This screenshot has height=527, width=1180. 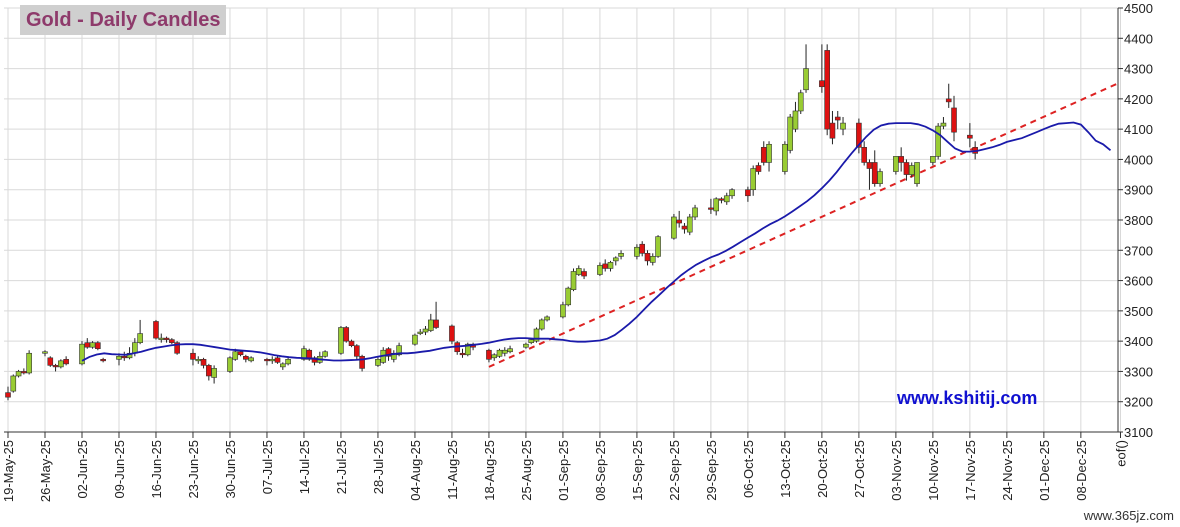 I want to click on y-tick-label: 3800, so click(x=1138, y=220).